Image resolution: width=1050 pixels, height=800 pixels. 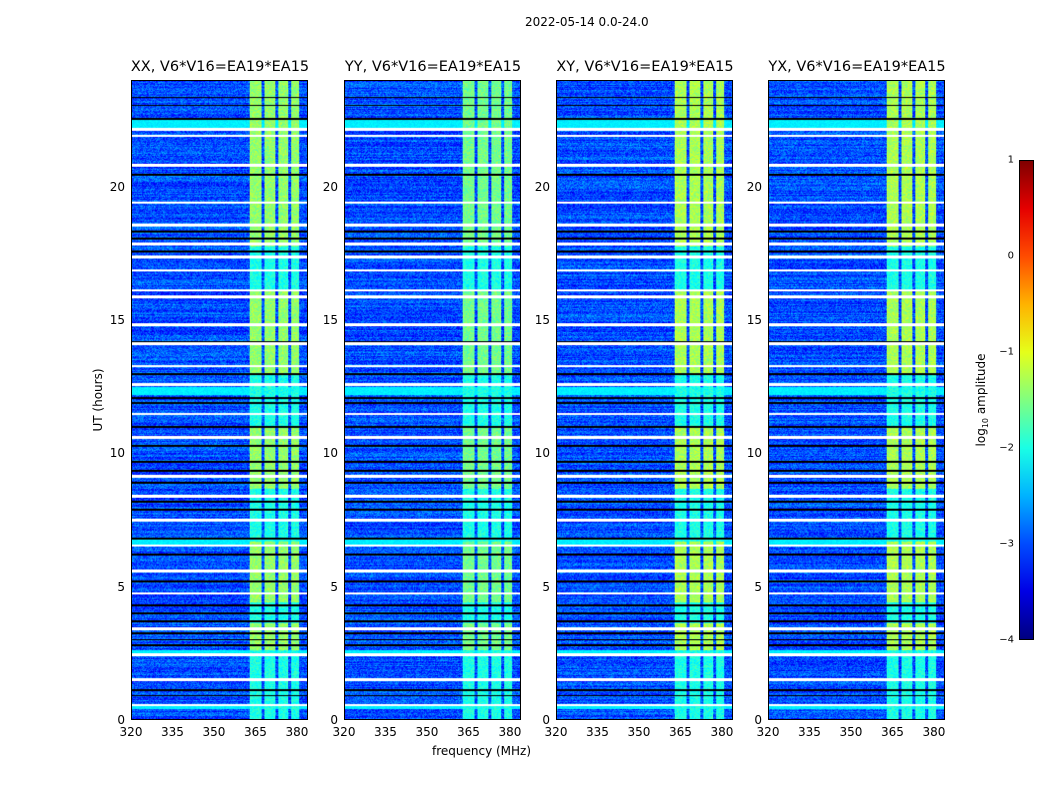 I want to click on colorbar-label-log: log, so click(x=980, y=437).